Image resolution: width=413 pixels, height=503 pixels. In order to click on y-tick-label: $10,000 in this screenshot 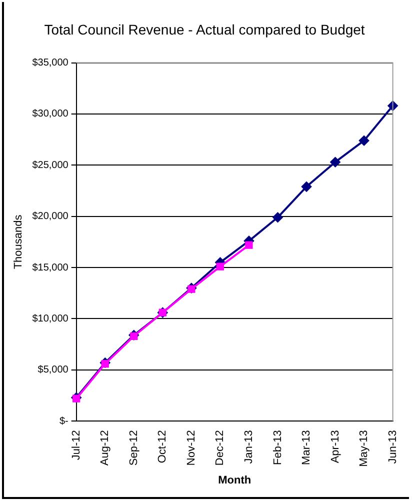, I will do `click(50, 318)`.